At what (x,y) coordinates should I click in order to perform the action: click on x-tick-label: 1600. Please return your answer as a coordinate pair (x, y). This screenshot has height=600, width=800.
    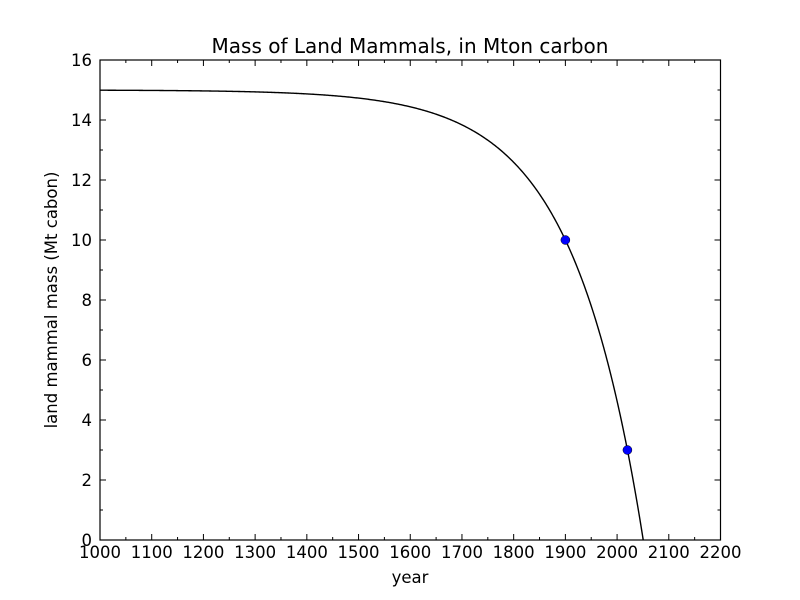
    Looking at the image, I should click on (410, 552).